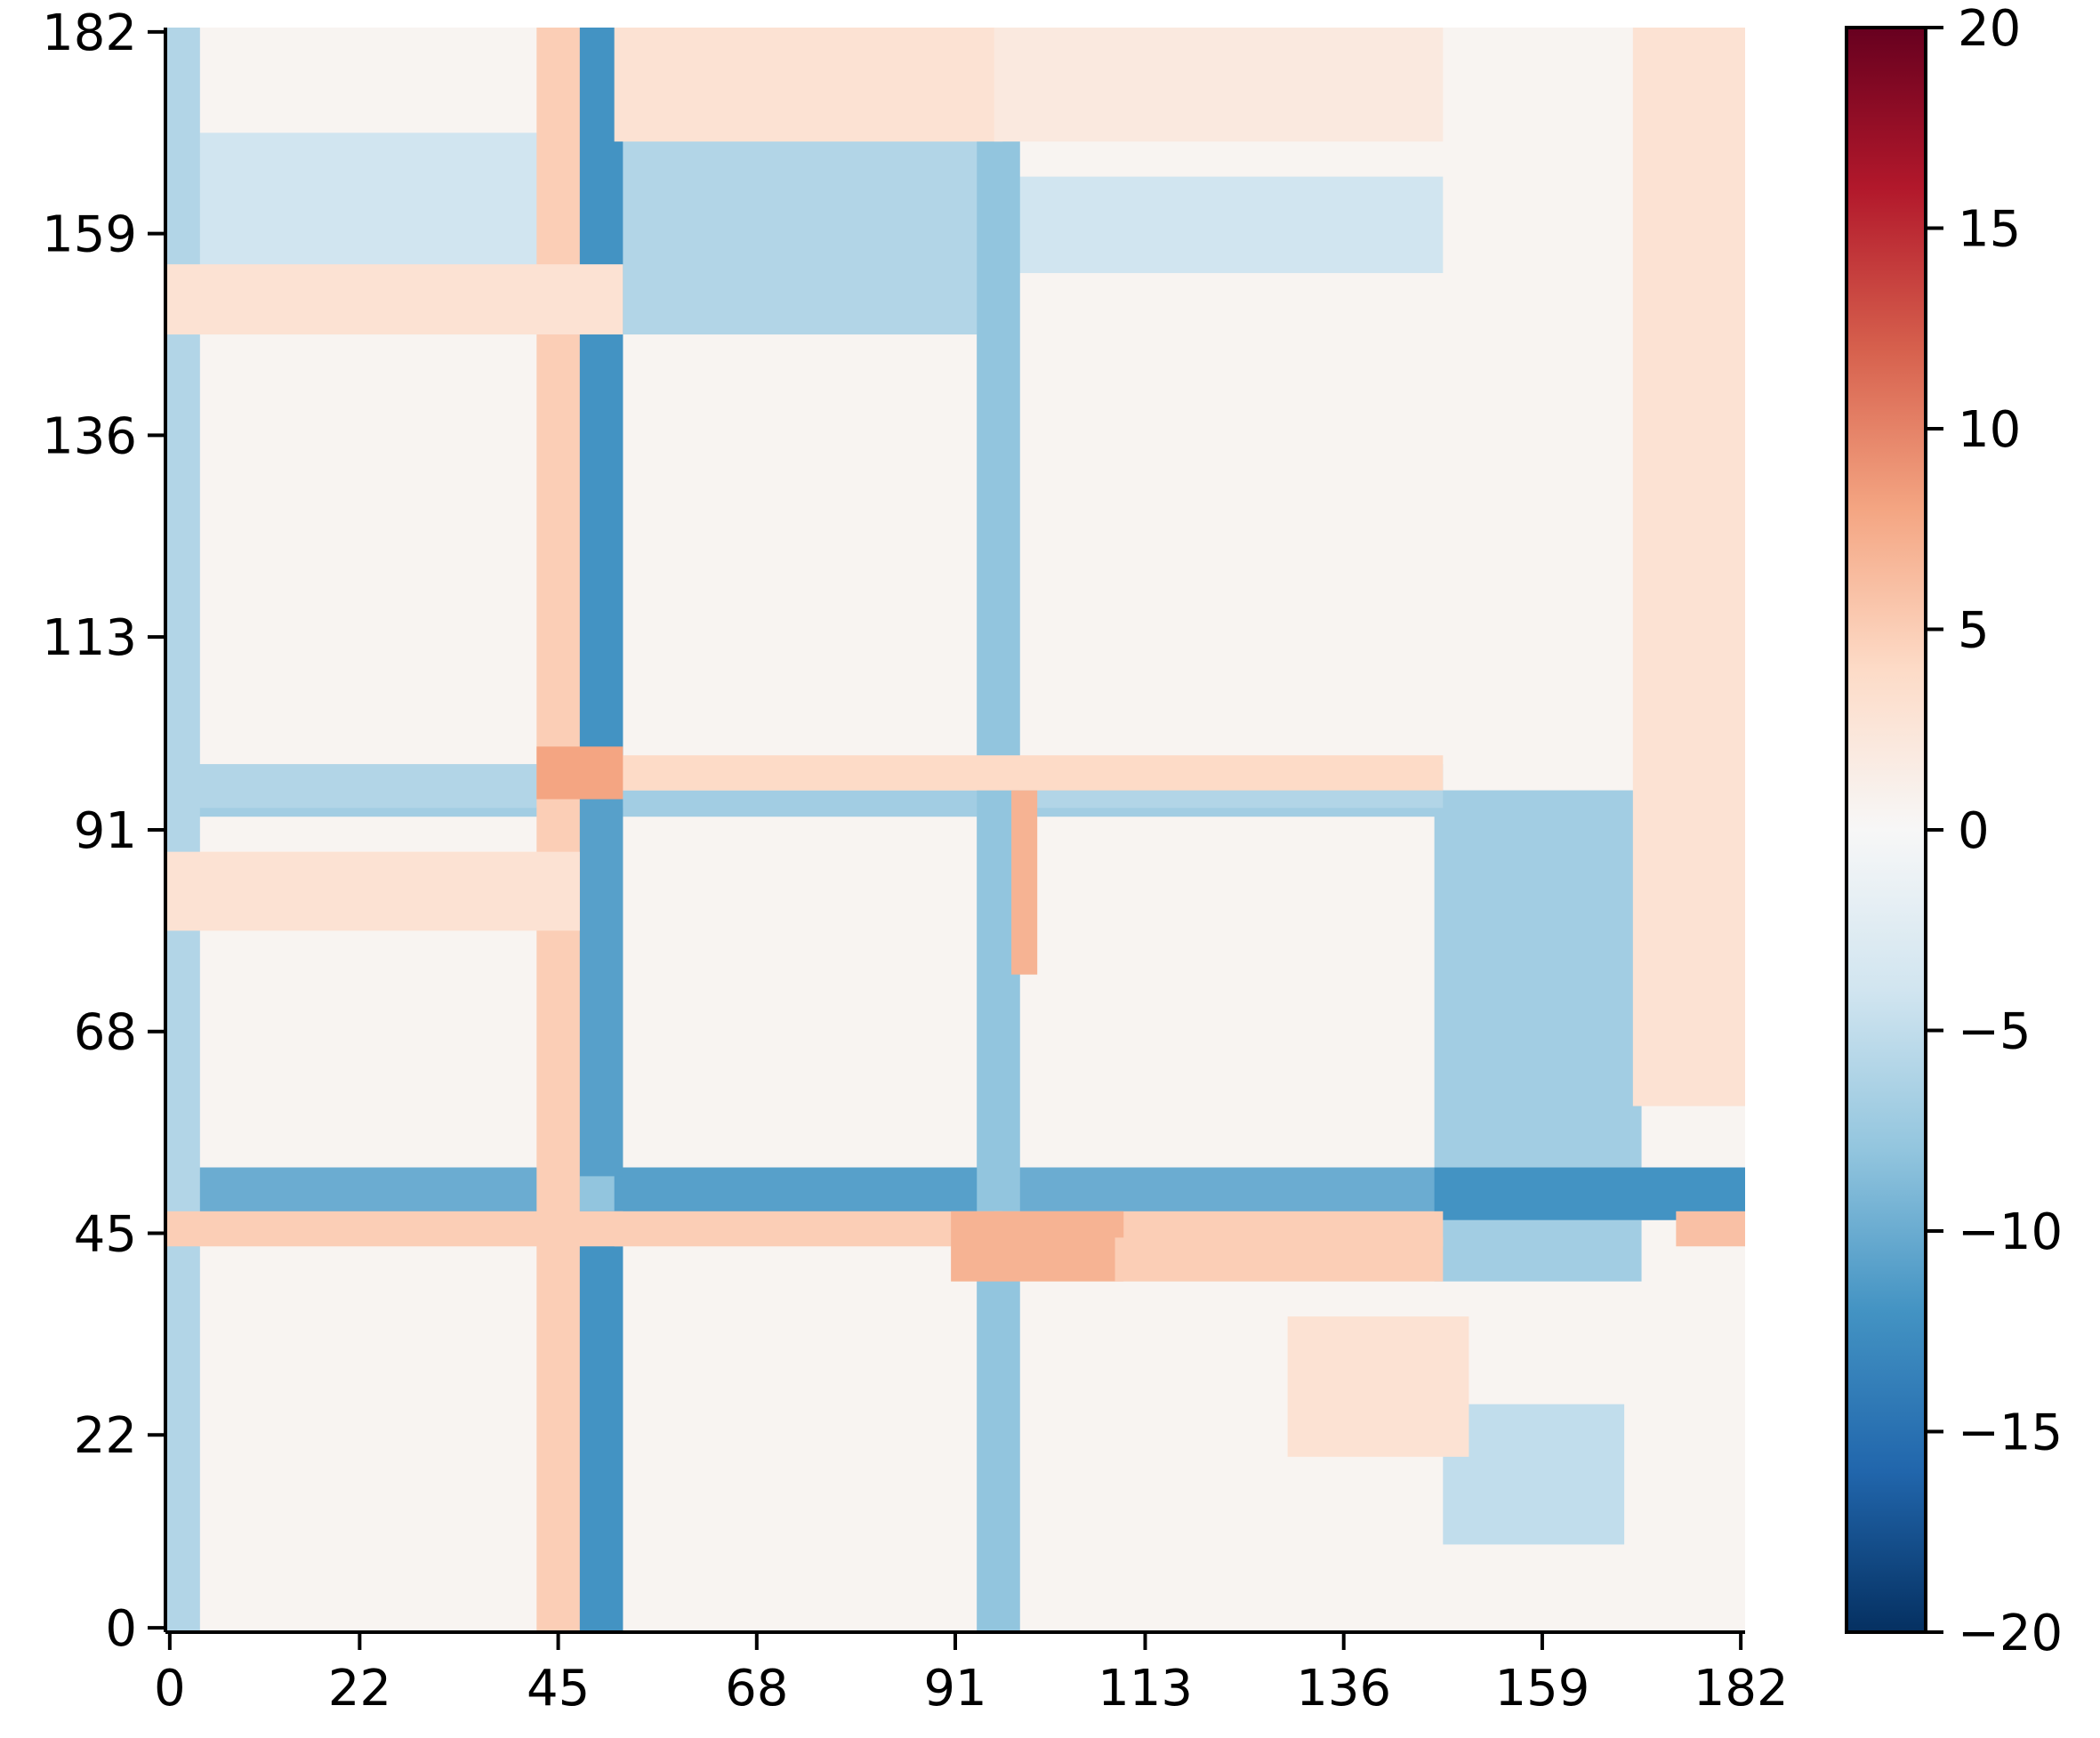 Image resolution: width=2100 pixels, height=1738 pixels. What do you see at coordinates (1995, 1032) in the screenshot?
I see `colorbar-tick-label: −5` at bounding box center [1995, 1032].